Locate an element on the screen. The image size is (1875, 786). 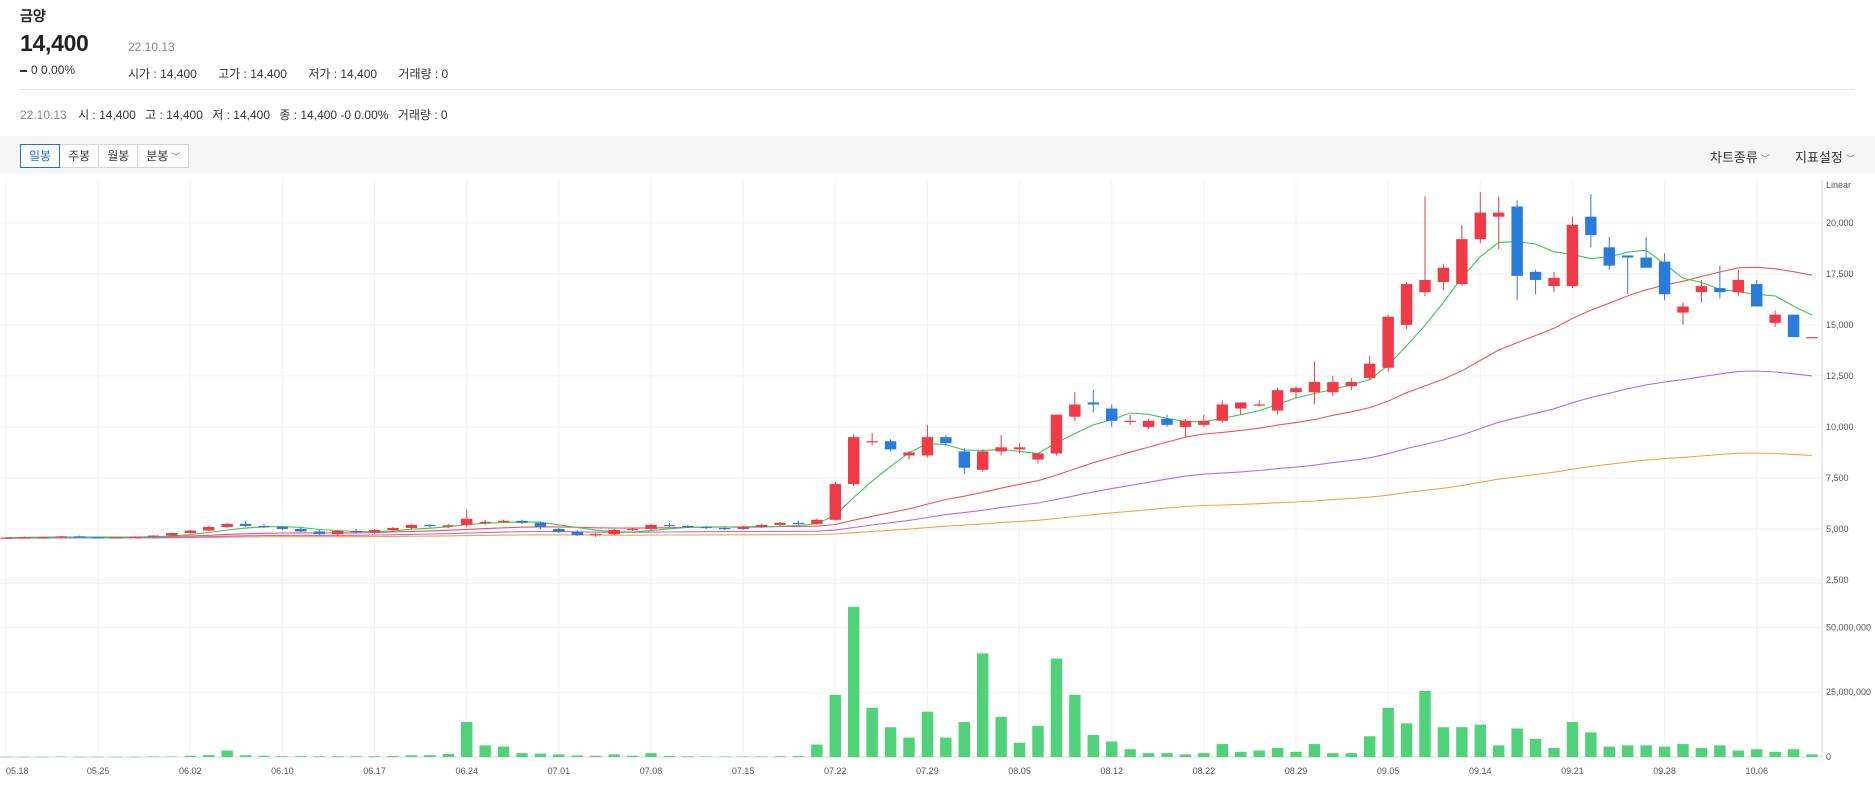
minute-button: 분봉 ﹀ is located at coordinates (163, 156).